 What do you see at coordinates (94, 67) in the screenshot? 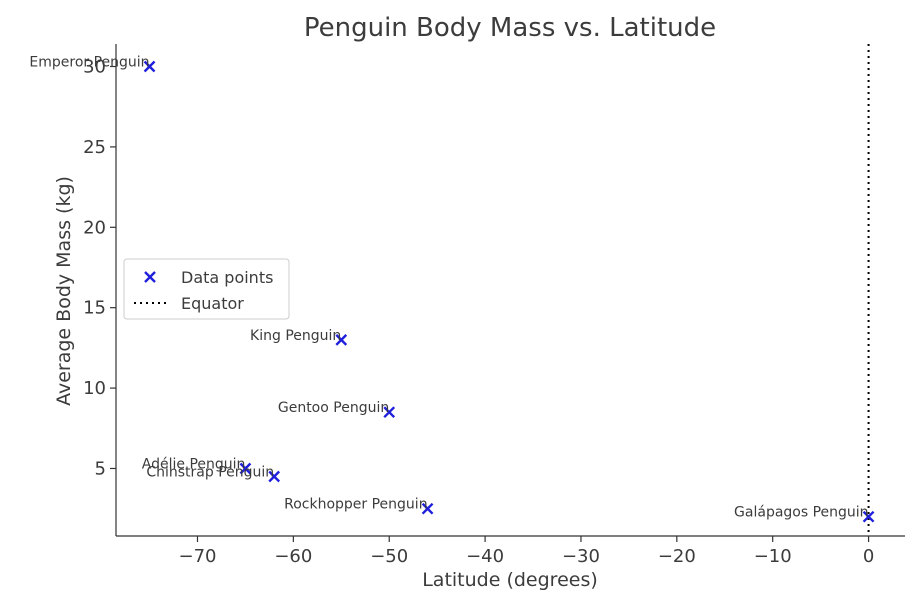
I see `y-tick-label: 30` at bounding box center [94, 67].